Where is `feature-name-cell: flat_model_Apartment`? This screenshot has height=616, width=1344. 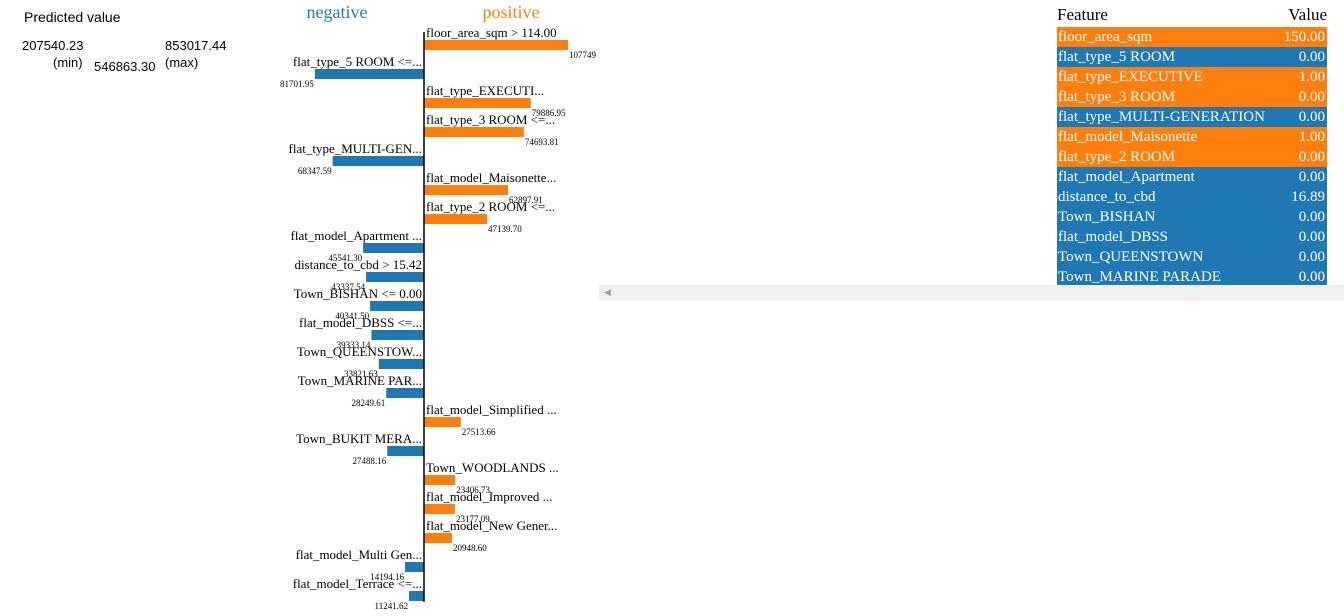
feature-name-cell: flat_model_Apartment is located at coordinates (1126, 177).